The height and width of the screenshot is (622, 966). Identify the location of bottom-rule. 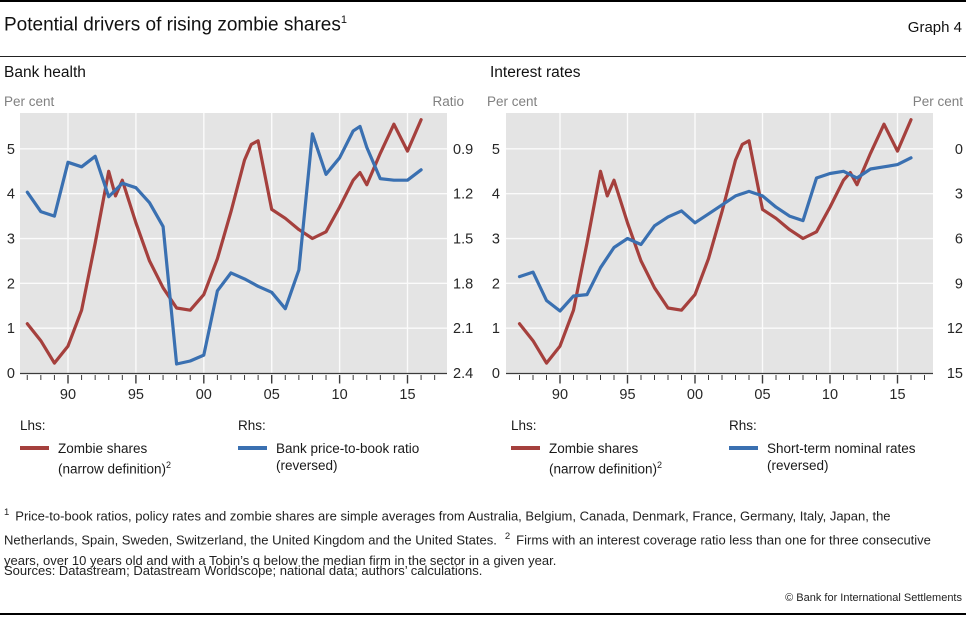
(483, 614).